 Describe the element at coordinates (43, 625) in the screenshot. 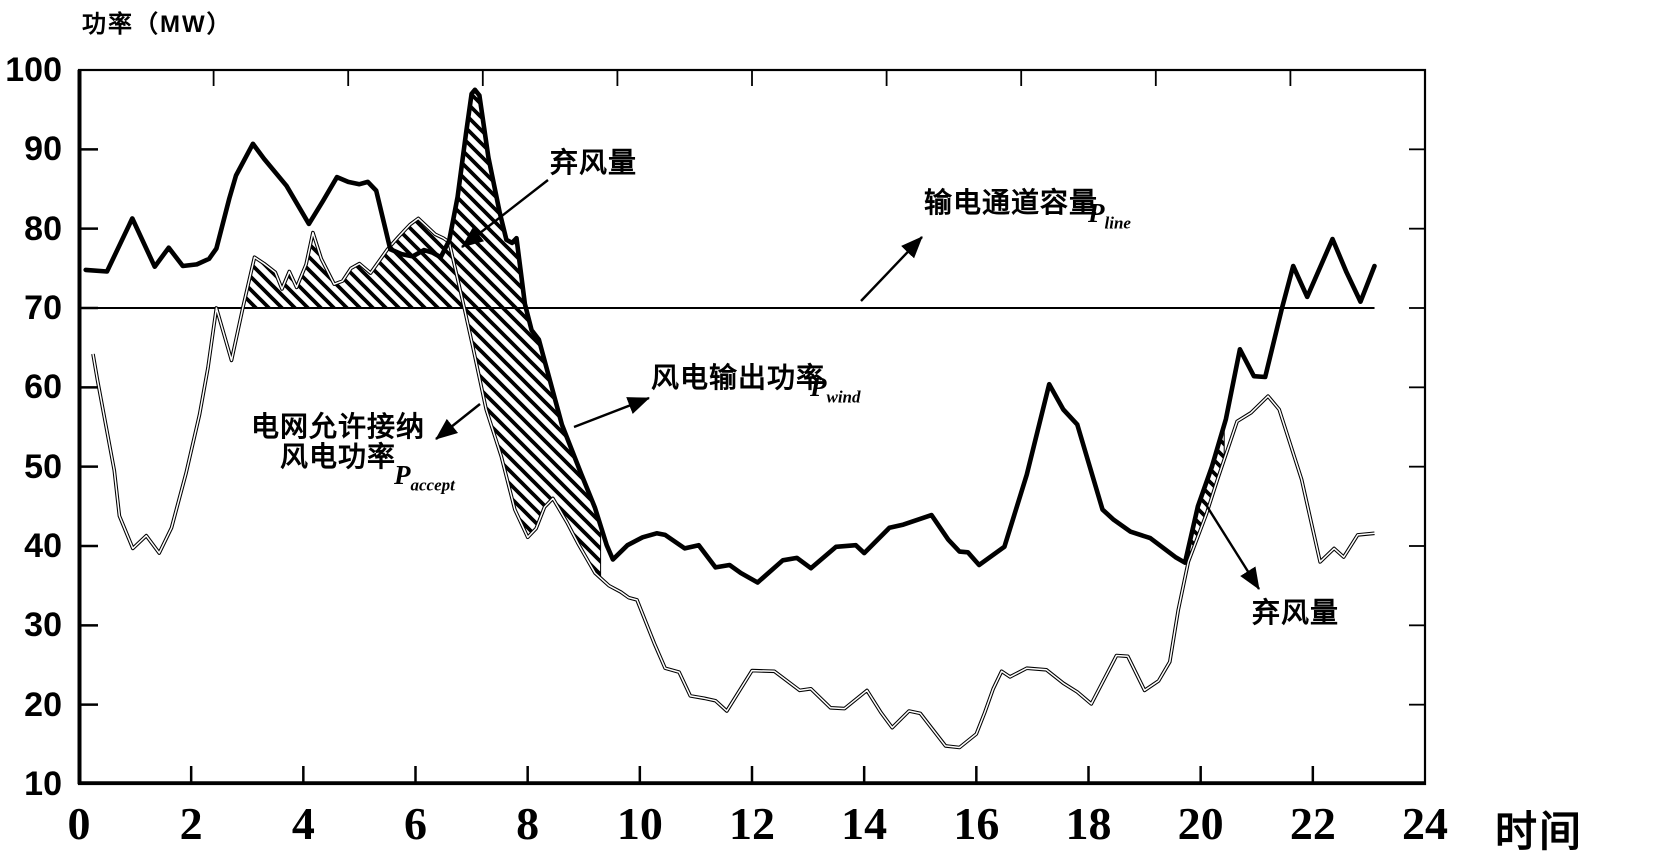

I see `y-tick-label: 30` at that location.